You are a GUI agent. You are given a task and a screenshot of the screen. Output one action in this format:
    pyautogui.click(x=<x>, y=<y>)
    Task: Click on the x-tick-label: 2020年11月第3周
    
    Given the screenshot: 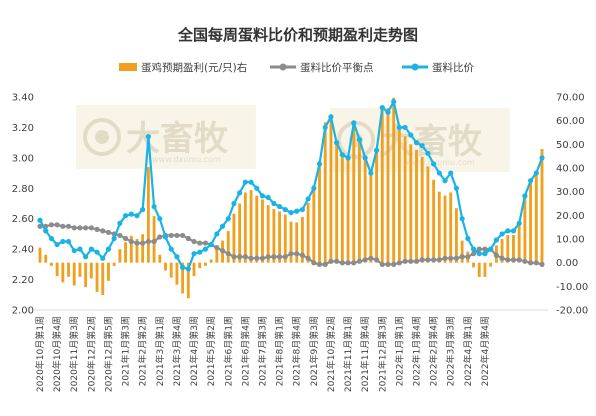 What is the action you would take?
    pyautogui.click(x=74, y=354)
    